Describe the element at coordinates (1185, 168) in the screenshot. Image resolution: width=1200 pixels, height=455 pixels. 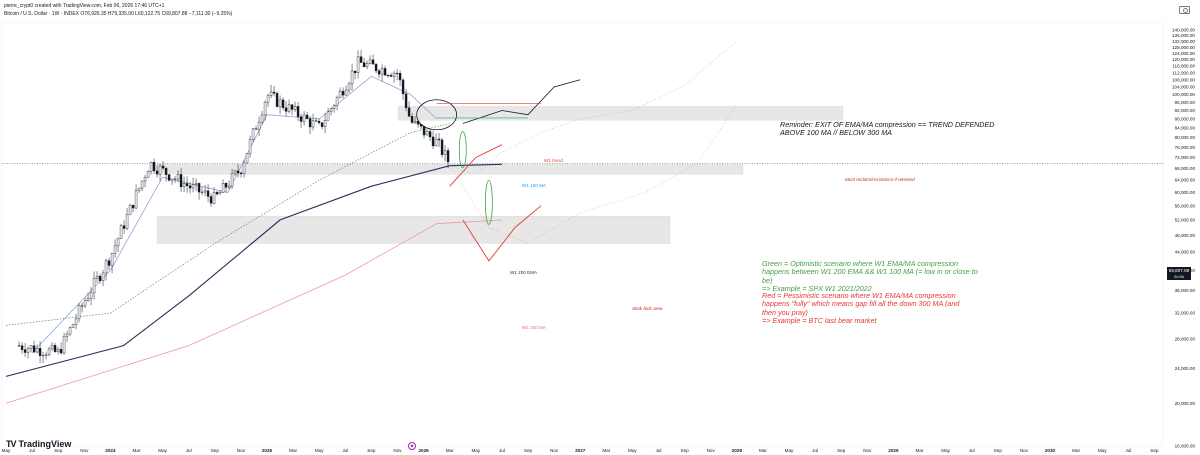
I see `y-tick-label: 68,000.00` at that location.